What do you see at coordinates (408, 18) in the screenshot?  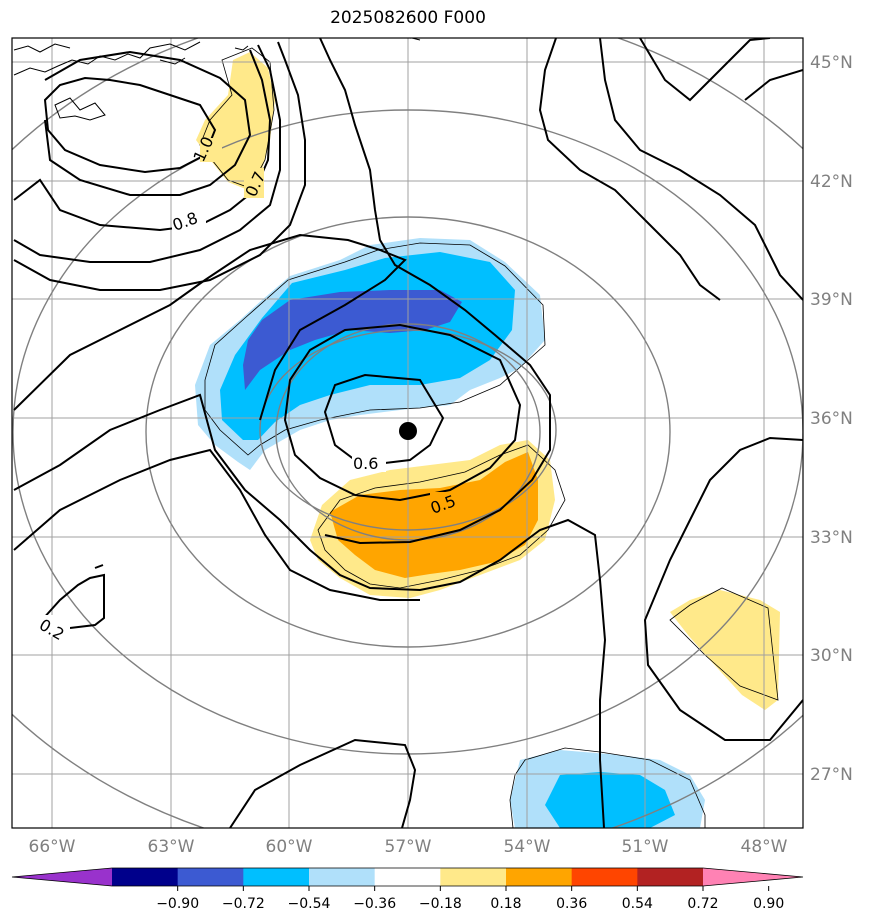 I see `map-title: 2025082600 F000` at bounding box center [408, 18].